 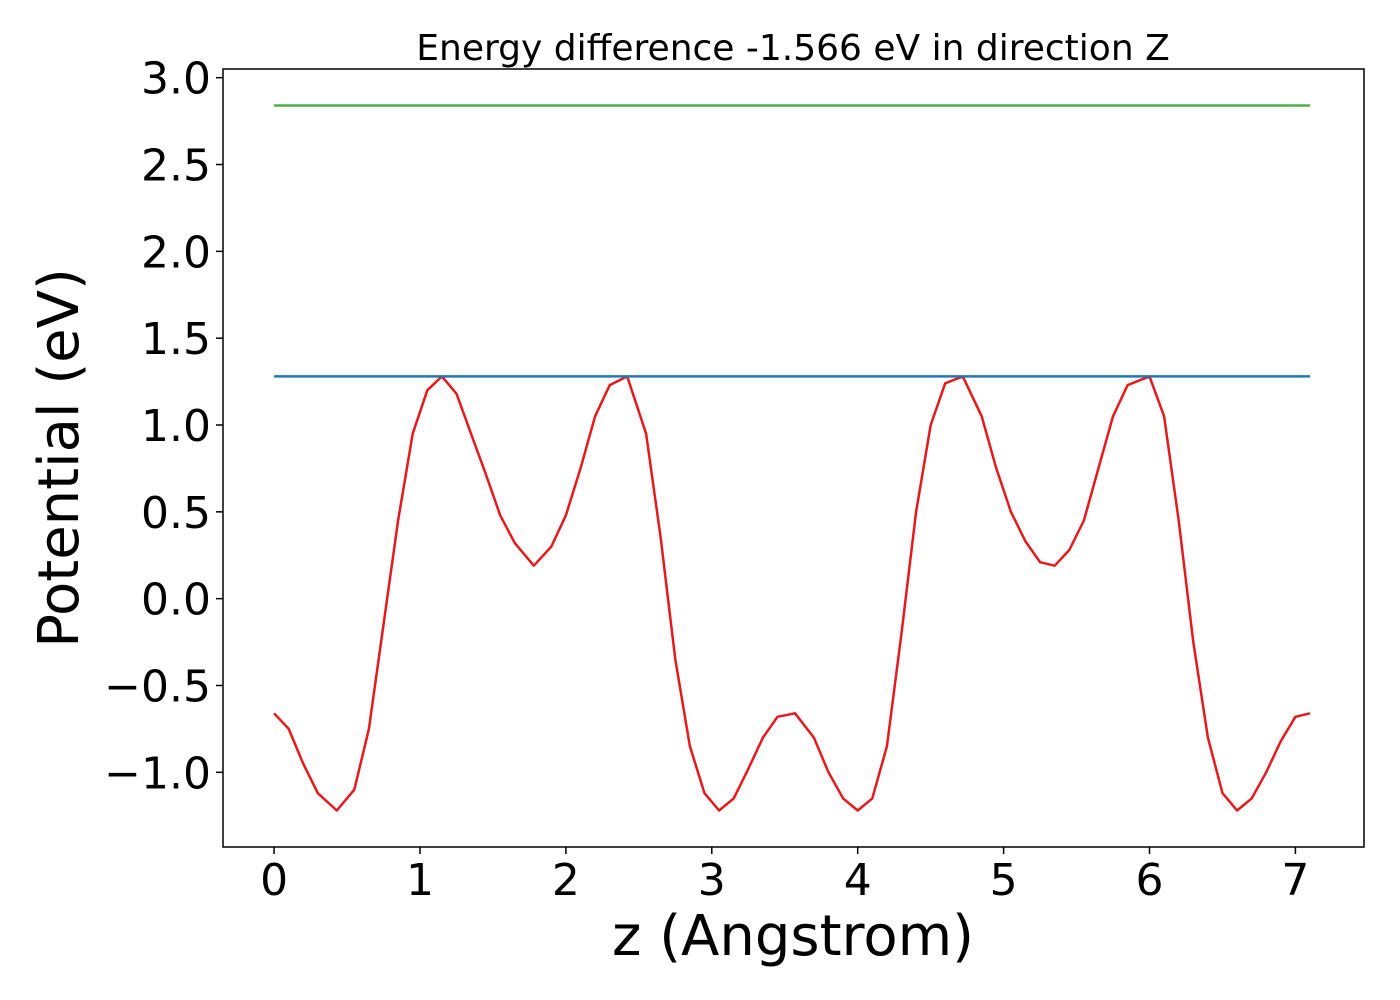 What do you see at coordinates (712, 880) in the screenshot?
I see `x-tick-label: 3` at bounding box center [712, 880].